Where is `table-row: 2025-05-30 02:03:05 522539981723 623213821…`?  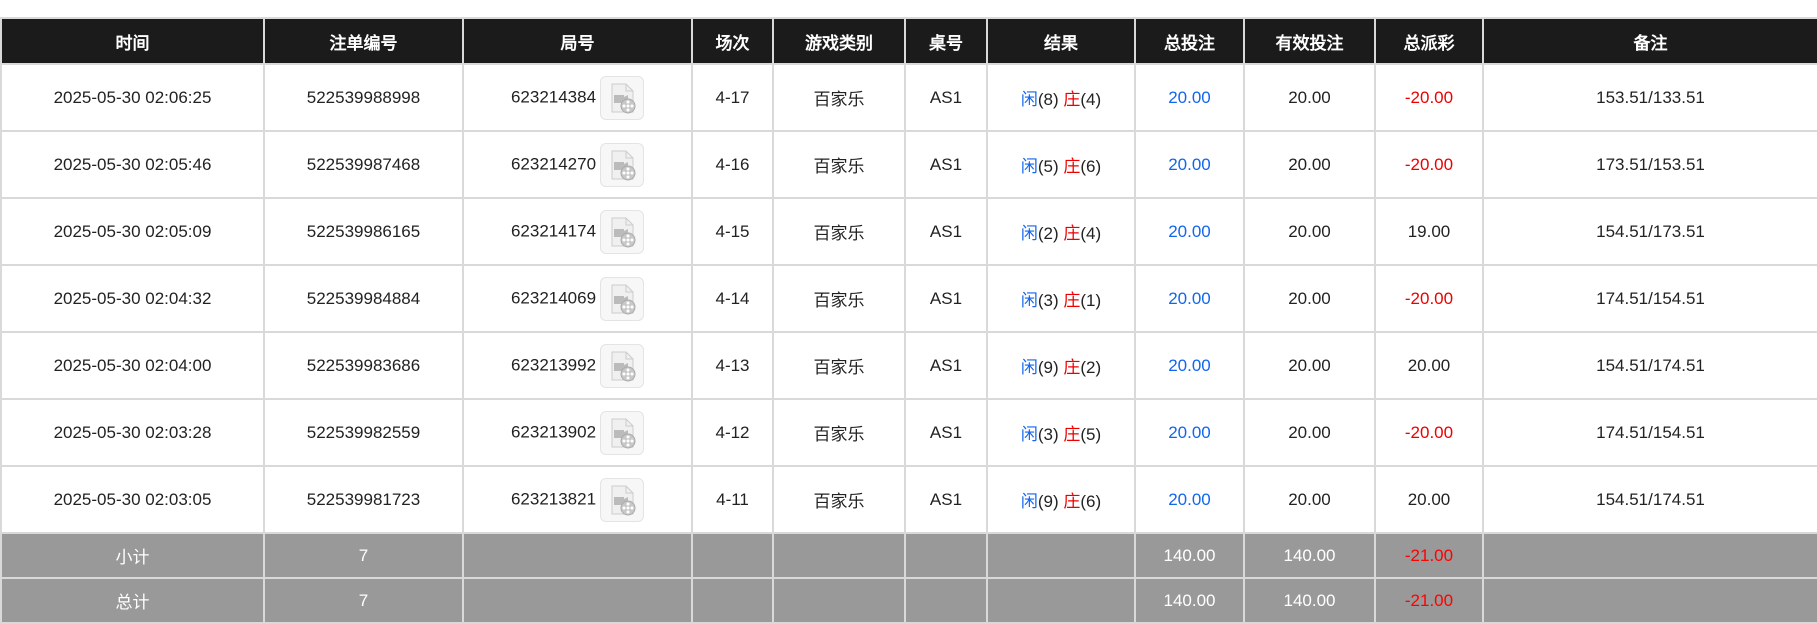
table-row: 2025-05-30 02:03:05 522539981723 623213821… is located at coordinates (908, 499).